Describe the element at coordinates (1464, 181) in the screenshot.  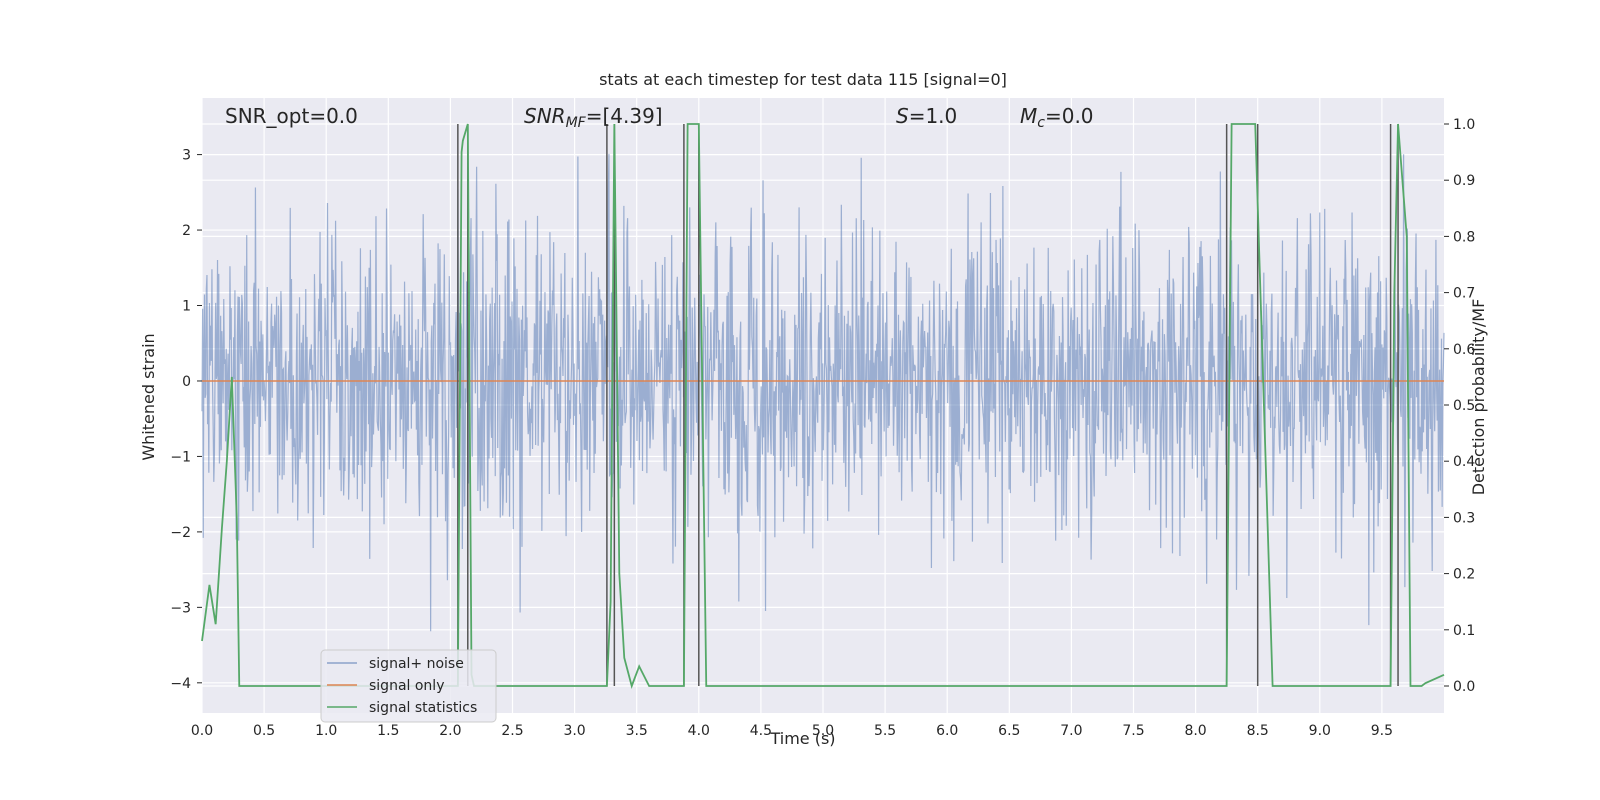
I see `y2-tick-label: 0.9` at that location.